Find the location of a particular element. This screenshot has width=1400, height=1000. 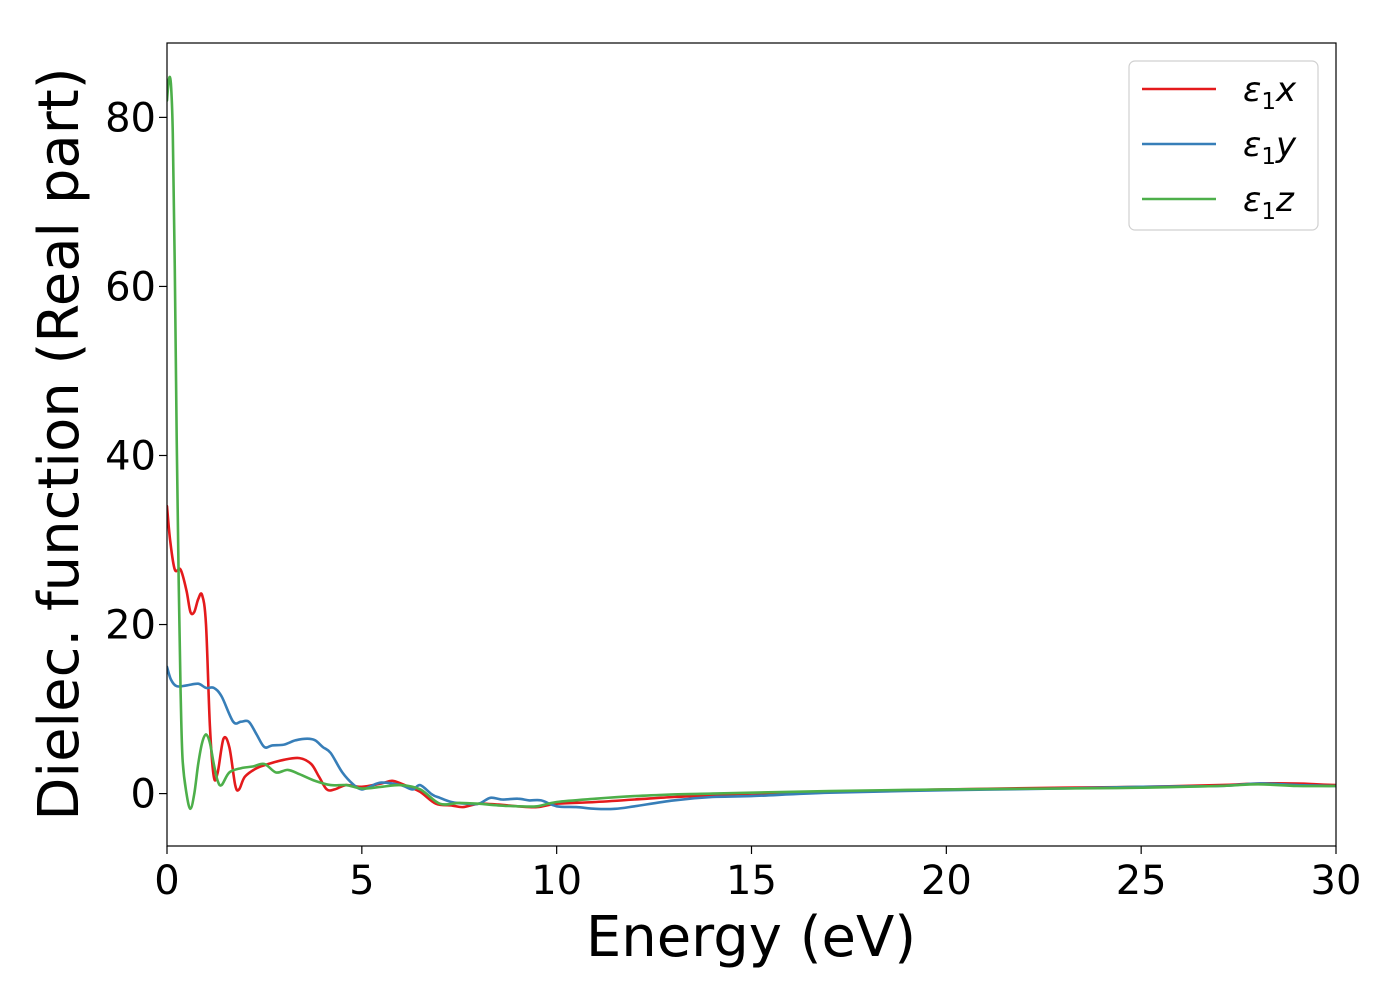

y-tick-label: 40 is located at coordinates (130, 456).